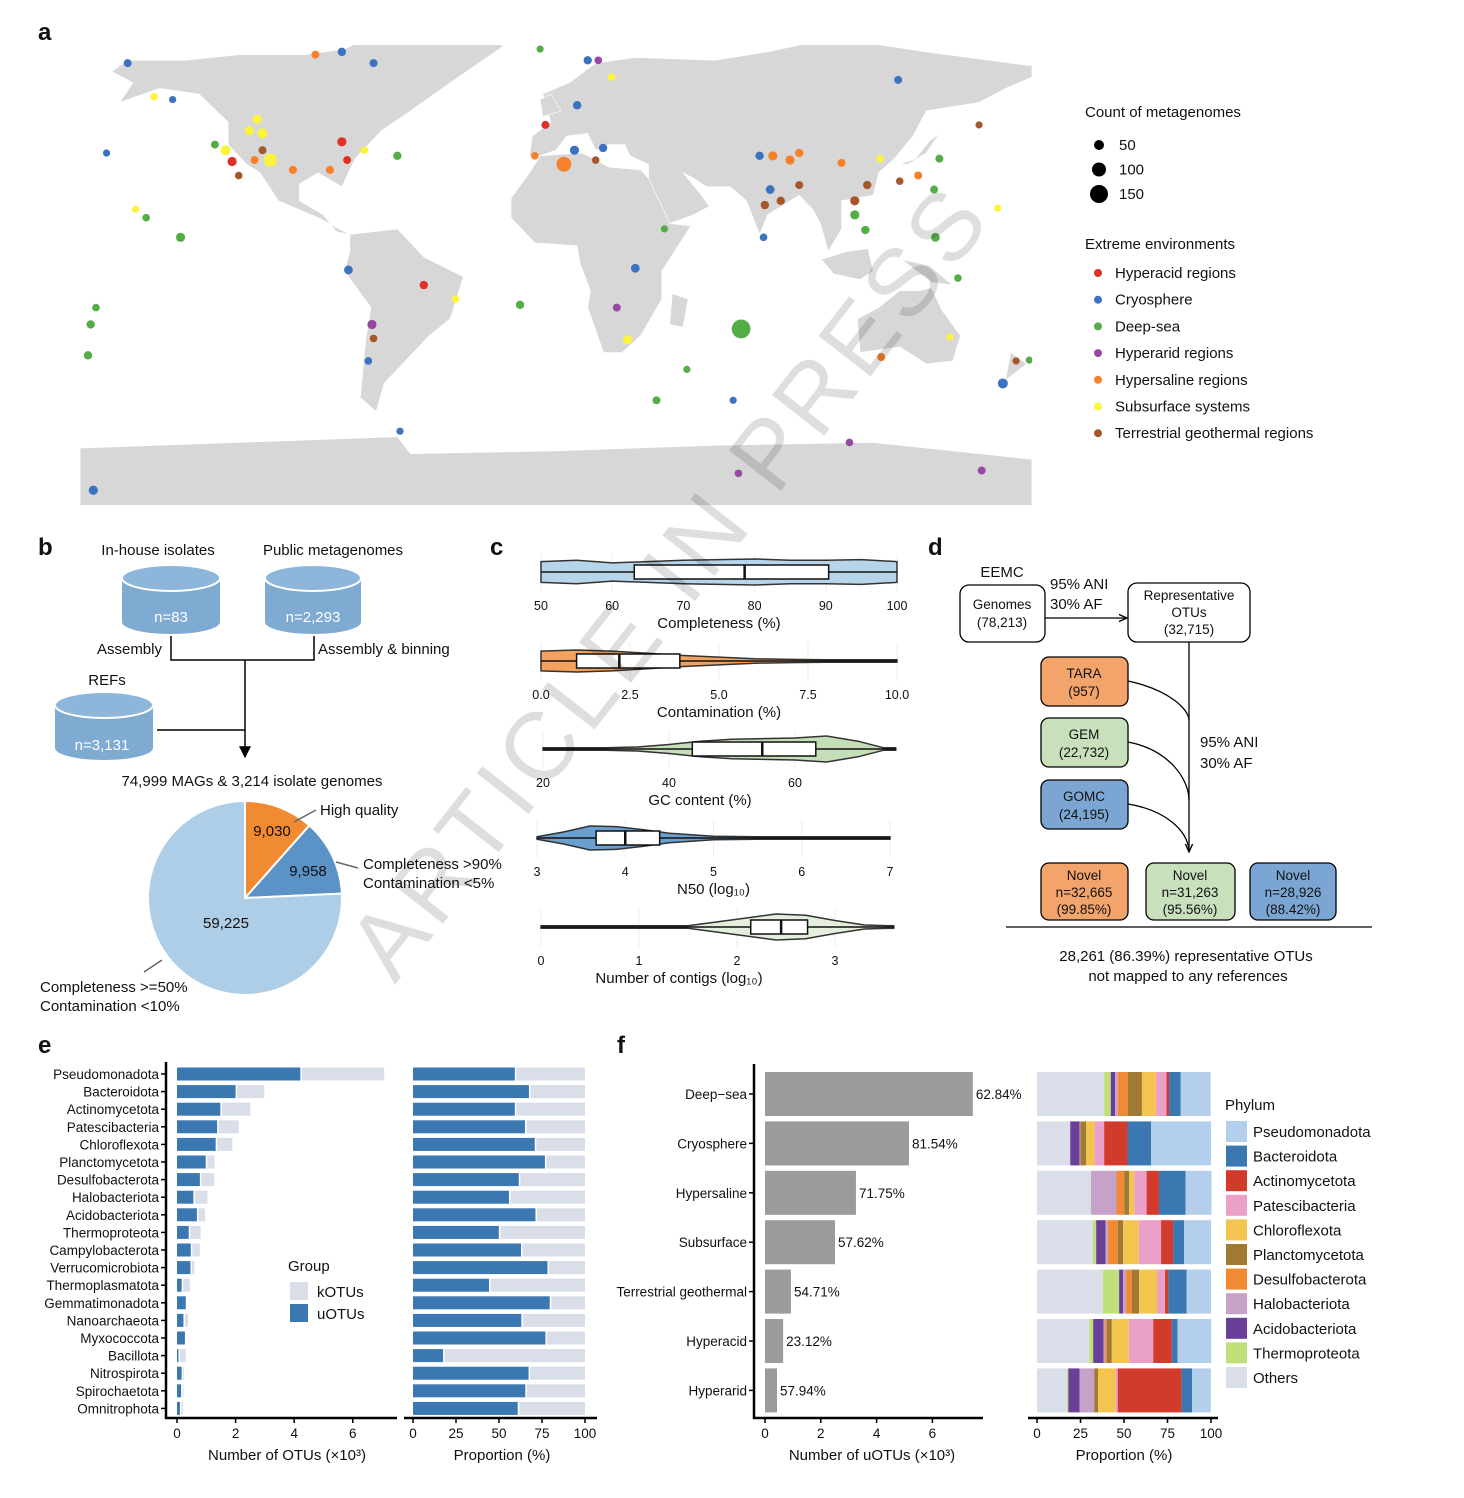 Image resolution: width=1464 pixels, height=1498 pixels. Describe the element at coordinates (639, 961) in the screenshot. I see `tick-label: 1` at that location.